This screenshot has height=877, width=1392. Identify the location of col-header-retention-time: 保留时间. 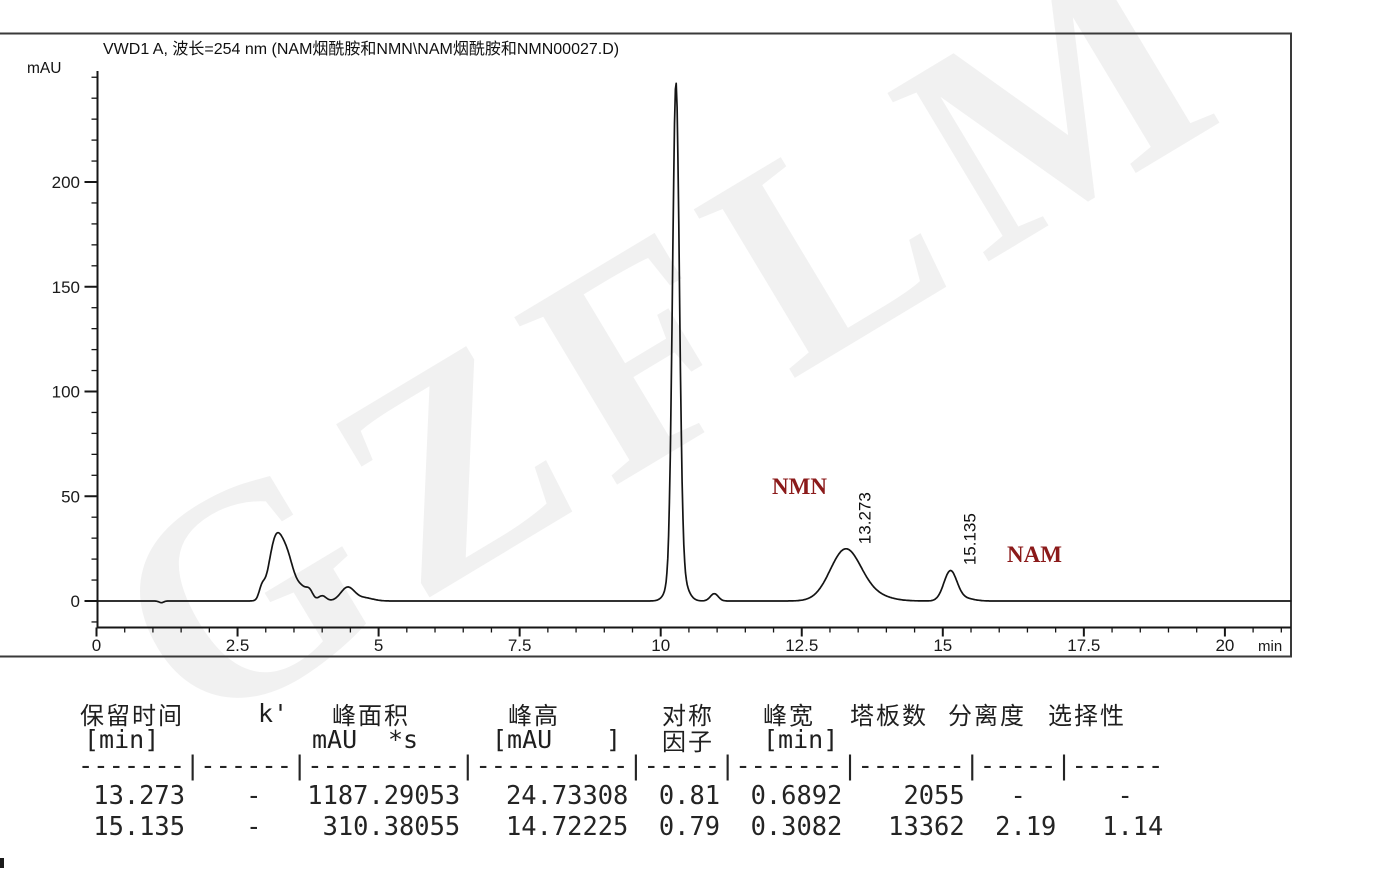
(132, 716).